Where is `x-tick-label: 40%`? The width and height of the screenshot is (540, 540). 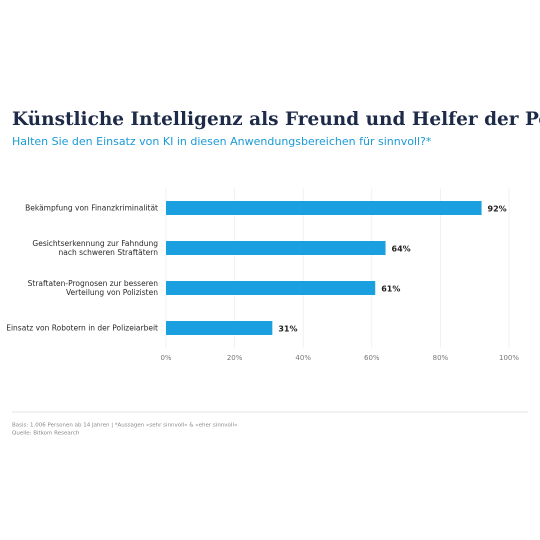 x-tick-label: 40% is located at coordinates (303, 358).